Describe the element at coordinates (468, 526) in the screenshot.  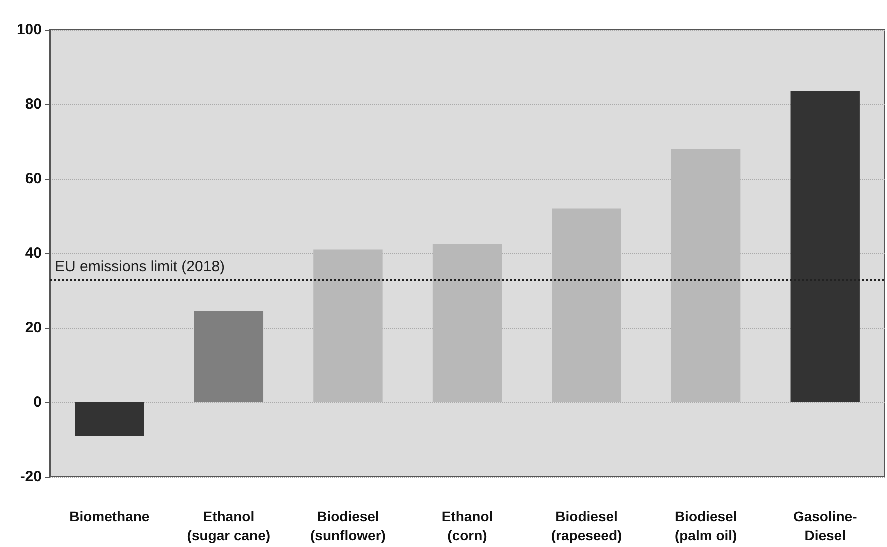
I see `x-tick-label: Ethanol (corn)` at that location.